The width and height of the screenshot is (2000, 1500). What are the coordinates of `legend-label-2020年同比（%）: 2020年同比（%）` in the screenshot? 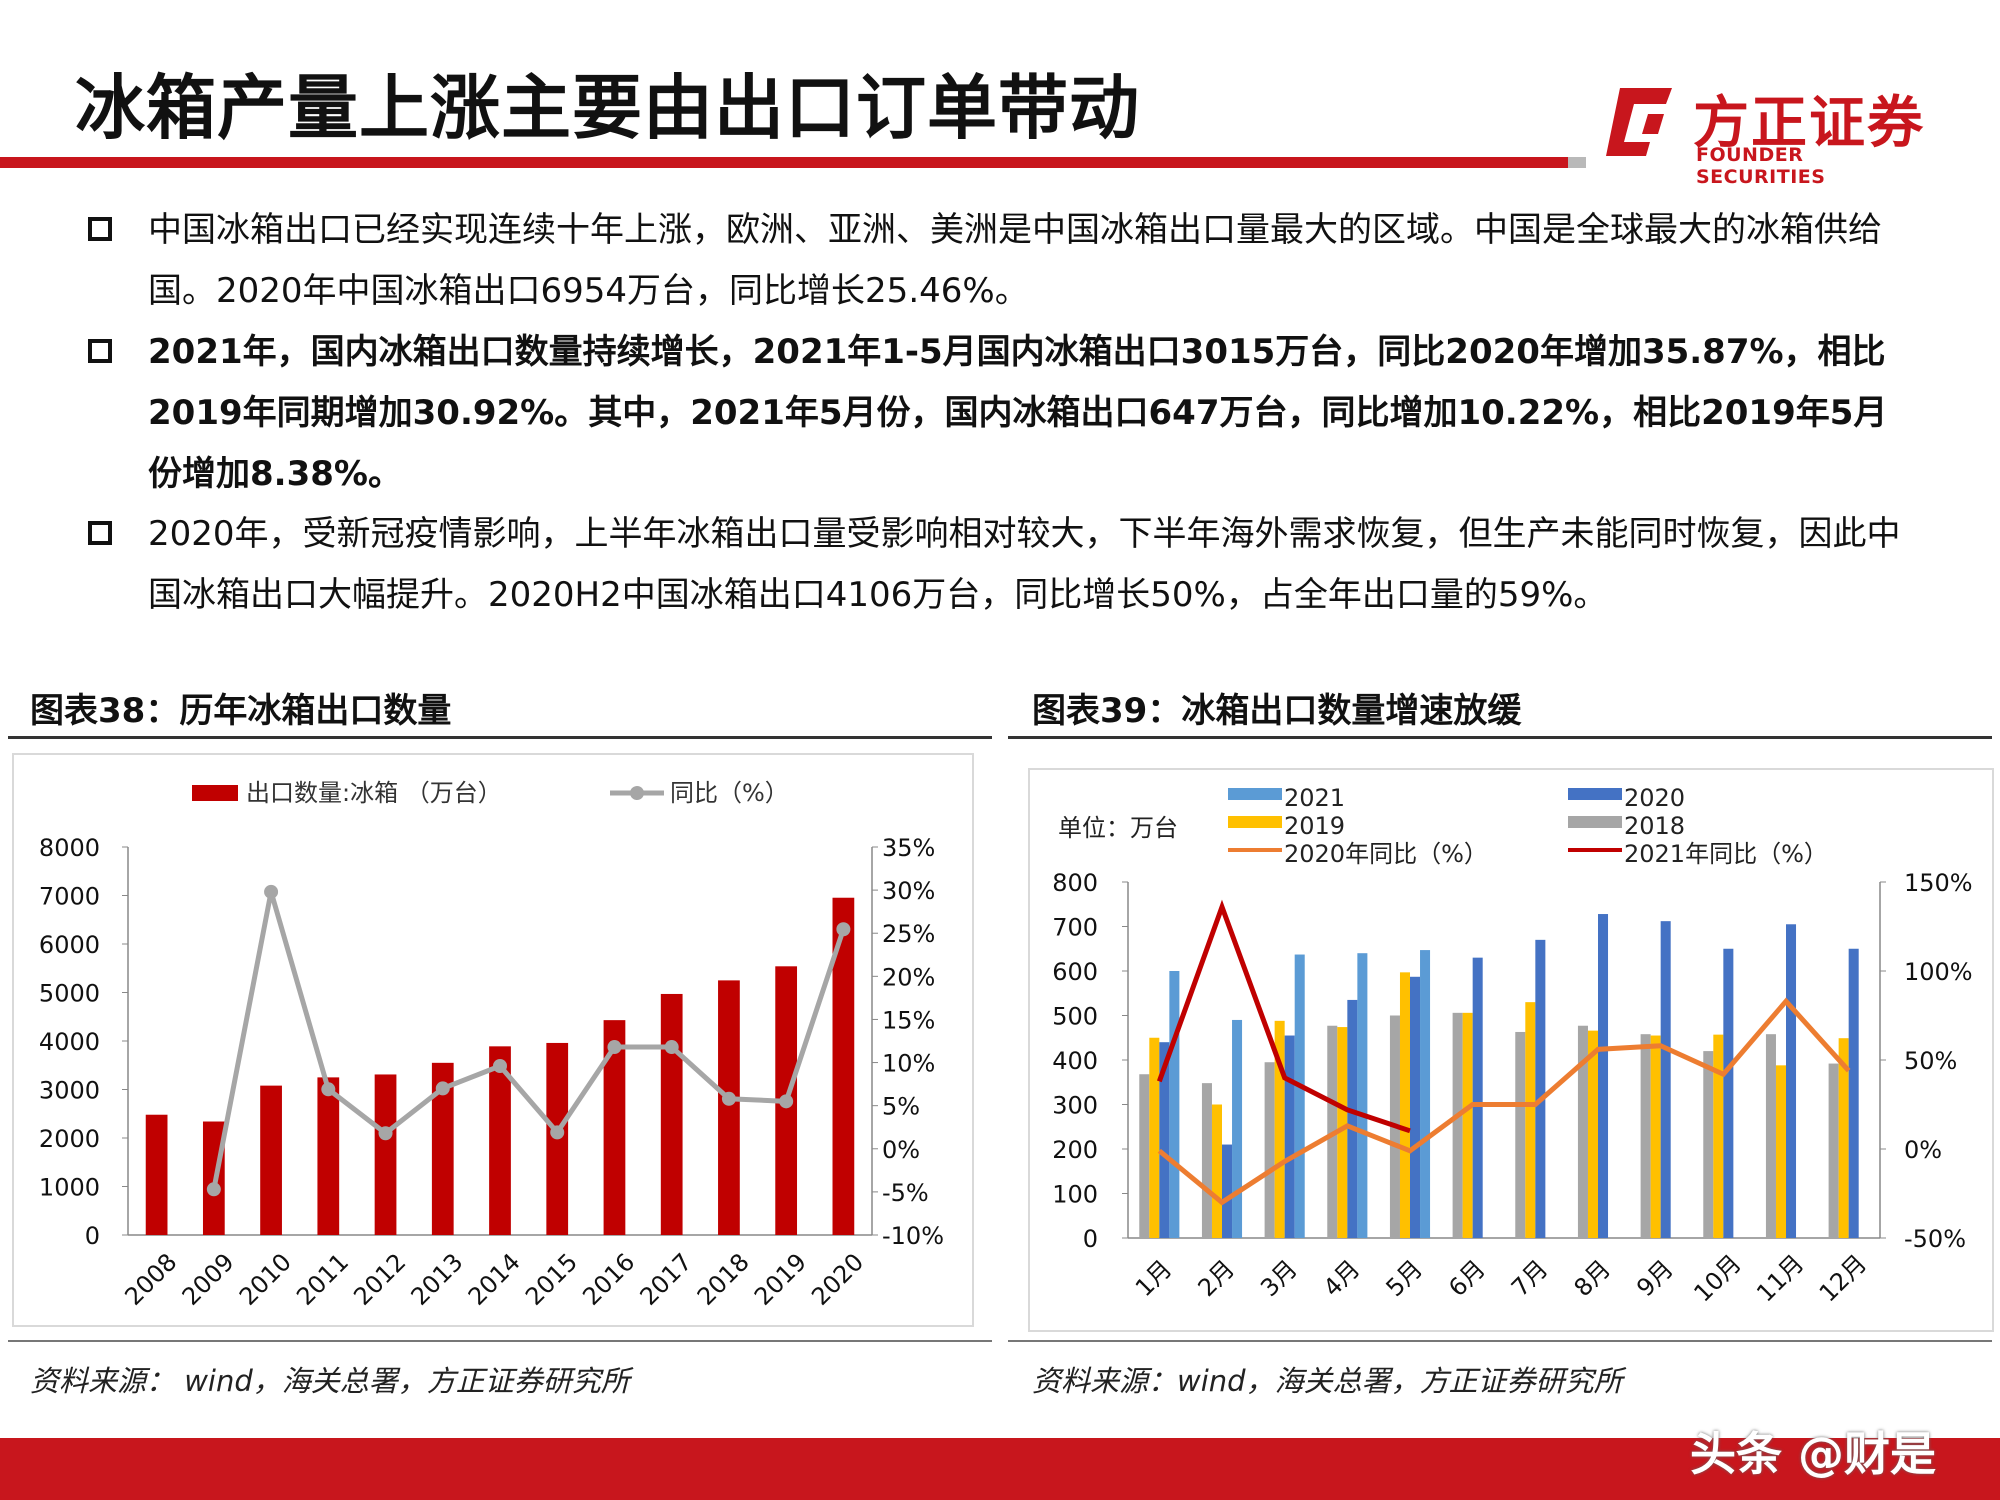 It's located at (1386, 854).